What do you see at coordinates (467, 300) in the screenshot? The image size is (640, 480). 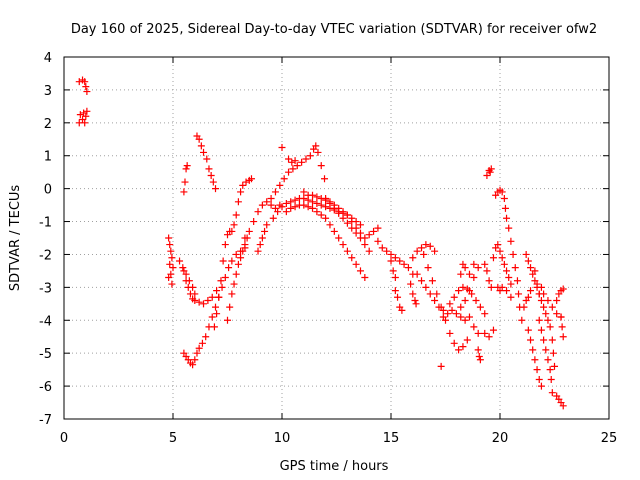 I see `series-d10` at bounding box center [467, 300].